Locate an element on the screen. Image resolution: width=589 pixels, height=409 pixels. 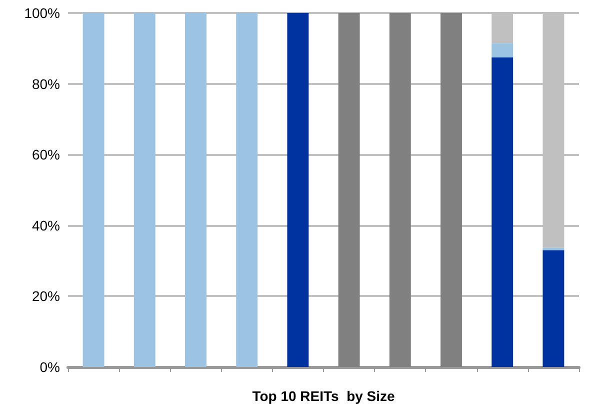
y-tick-label: 80% is located at coordinates (46, 84).